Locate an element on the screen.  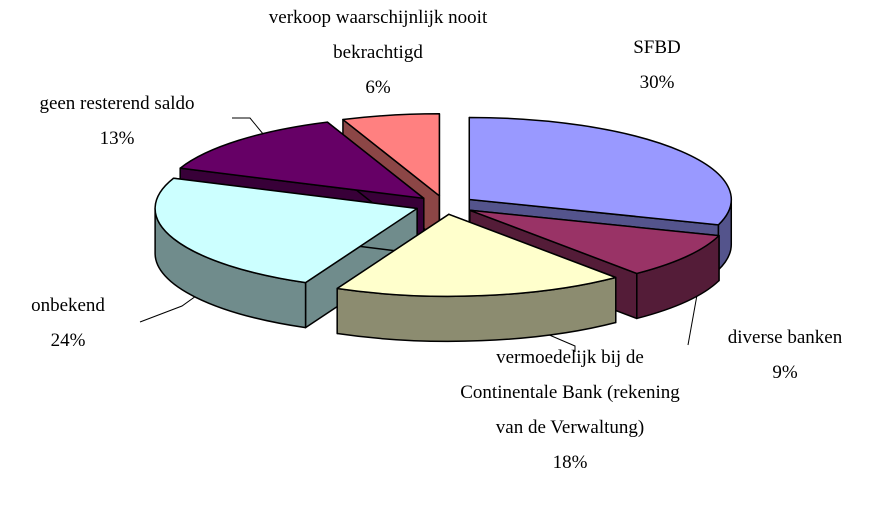
slice-label: SFBD 30% is located at coordinates (657, 65).